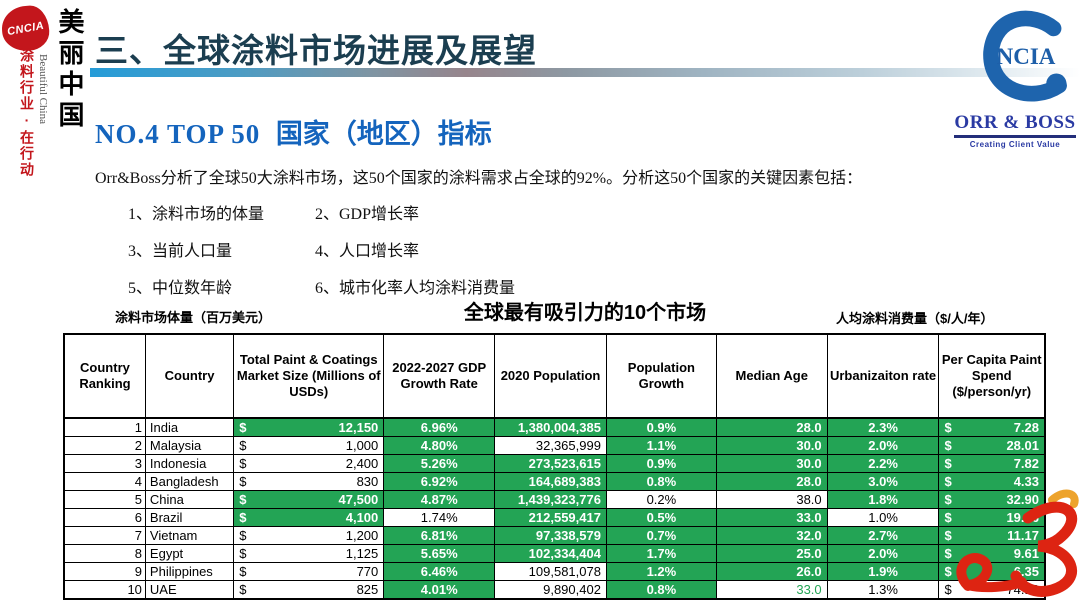 This screenshot has width=1080, height=601. I want to click on column-header: Median Age, so click(771, 376).